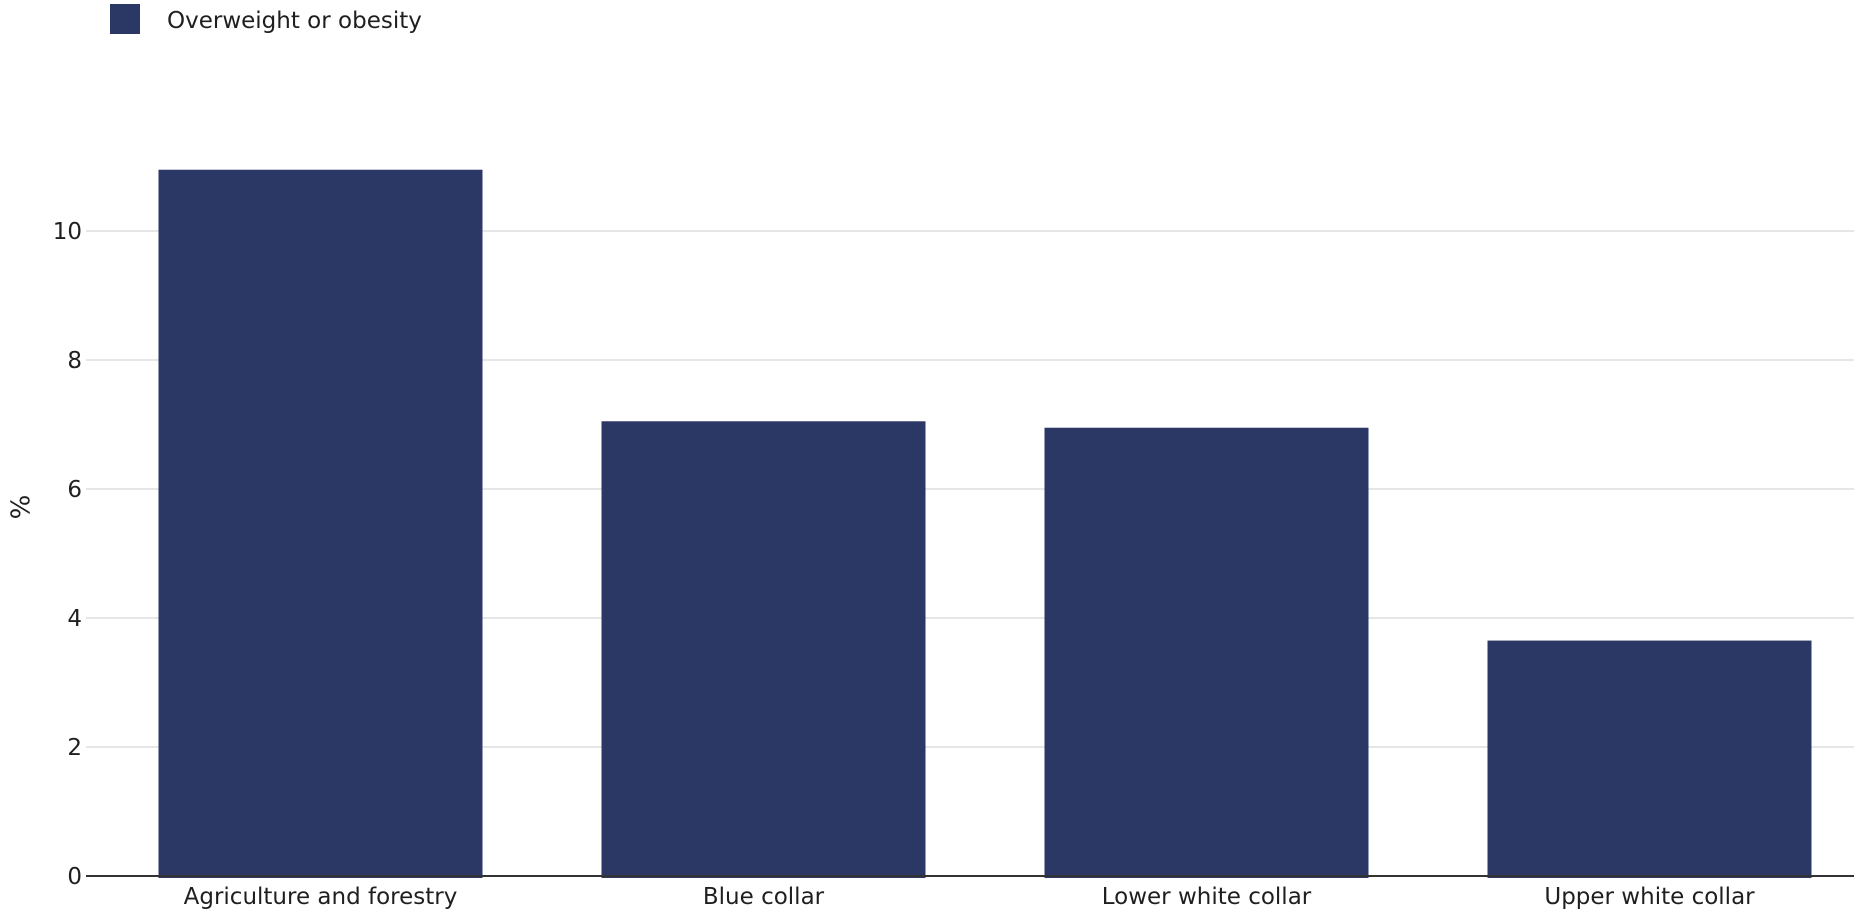 Image resolution: width=1854 pixels, height=911 pixels. Describe the element at coordinates (320, 524) in the screenshot. I see `bar-agriculture-and-forestry` at that location.